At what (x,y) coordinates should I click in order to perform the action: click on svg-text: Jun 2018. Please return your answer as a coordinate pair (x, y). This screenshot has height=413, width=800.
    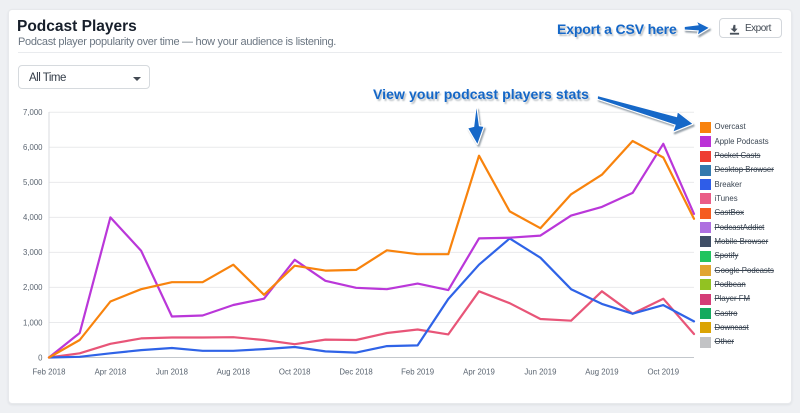
    Looking at the image, I should click on (172, 372).